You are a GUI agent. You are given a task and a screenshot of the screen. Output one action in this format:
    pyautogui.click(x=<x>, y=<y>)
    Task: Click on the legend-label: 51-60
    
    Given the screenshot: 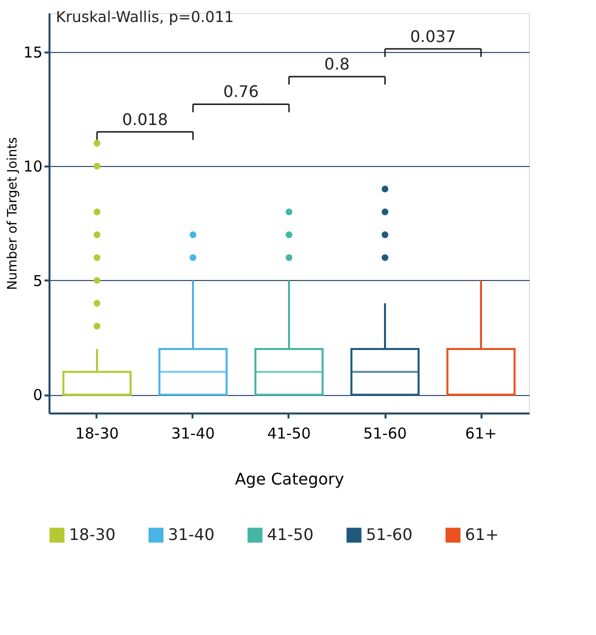 What is the action you would take?
    pyautogui.click(x=389, y=534)
    